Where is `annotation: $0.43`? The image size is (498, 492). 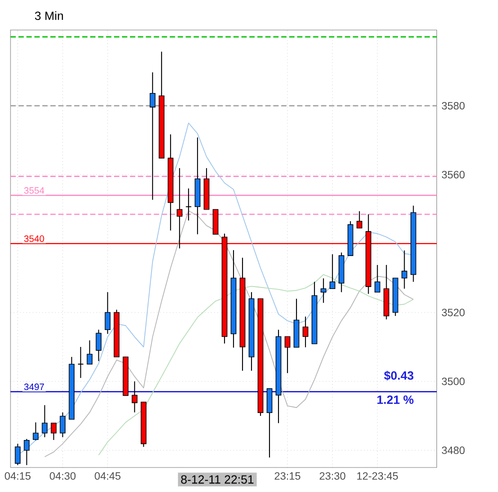 annotation: $0.43 is located at coordinates (399, 375).